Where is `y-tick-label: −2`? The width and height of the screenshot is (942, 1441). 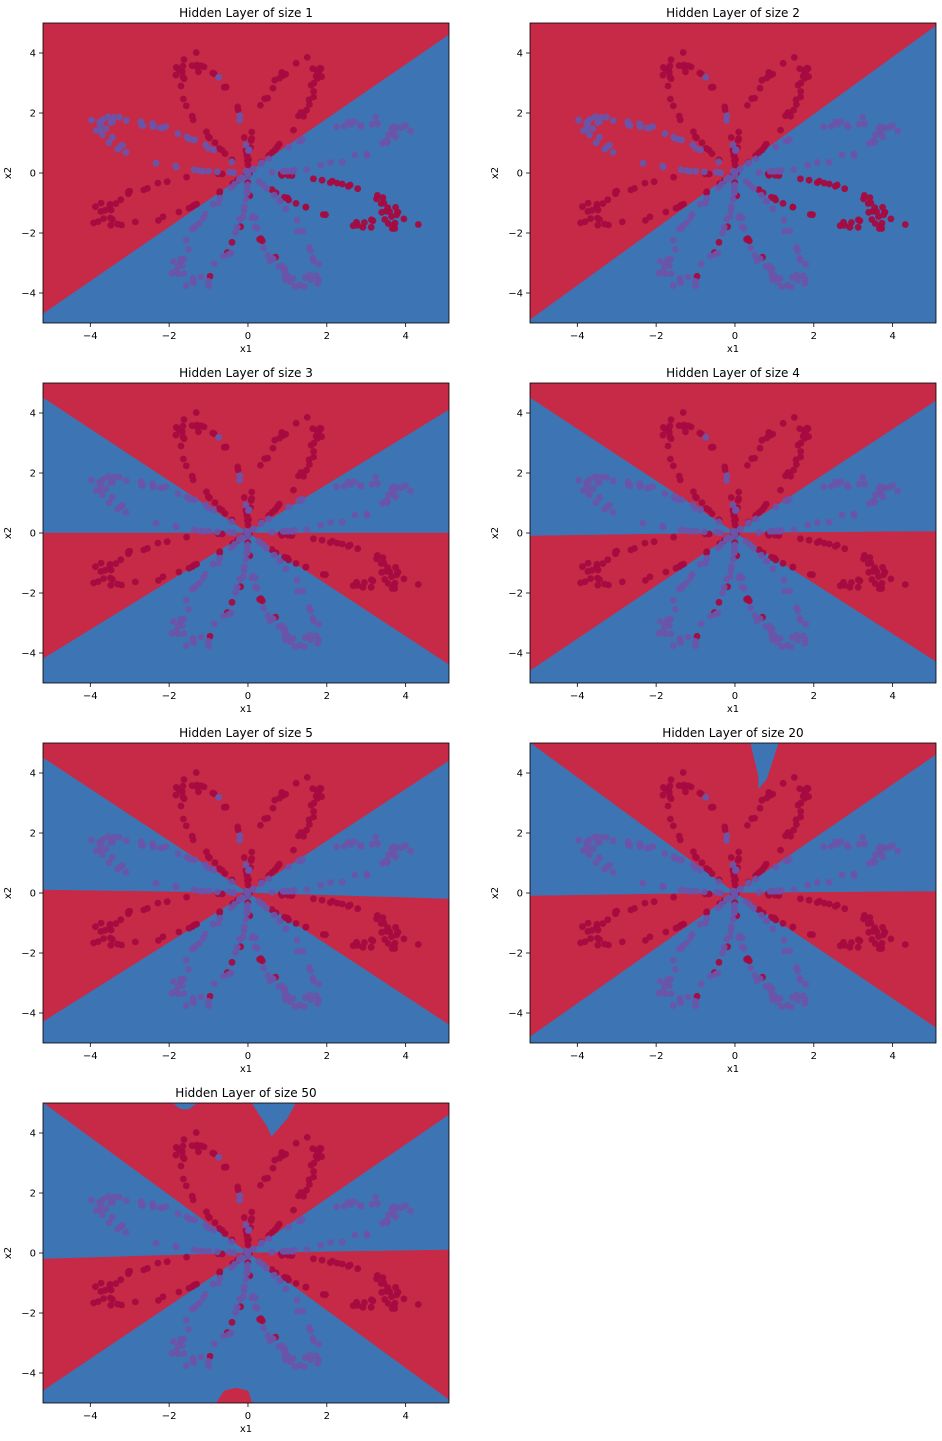
y-tick-label: −2 is located at coordinates (515, 954).